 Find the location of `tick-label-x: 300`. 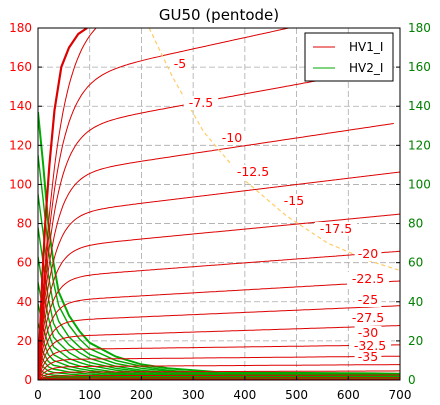

tick-label-x: 300 is located at coordinates (193, 395).